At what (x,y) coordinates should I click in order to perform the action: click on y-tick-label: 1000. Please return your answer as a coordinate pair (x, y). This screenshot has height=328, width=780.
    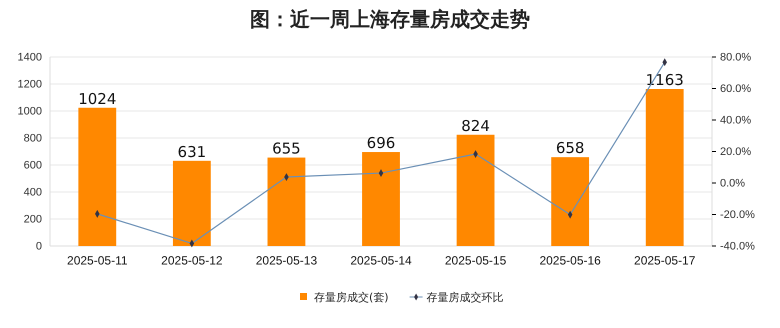
    Looking at the image, I should click on (30, 112).